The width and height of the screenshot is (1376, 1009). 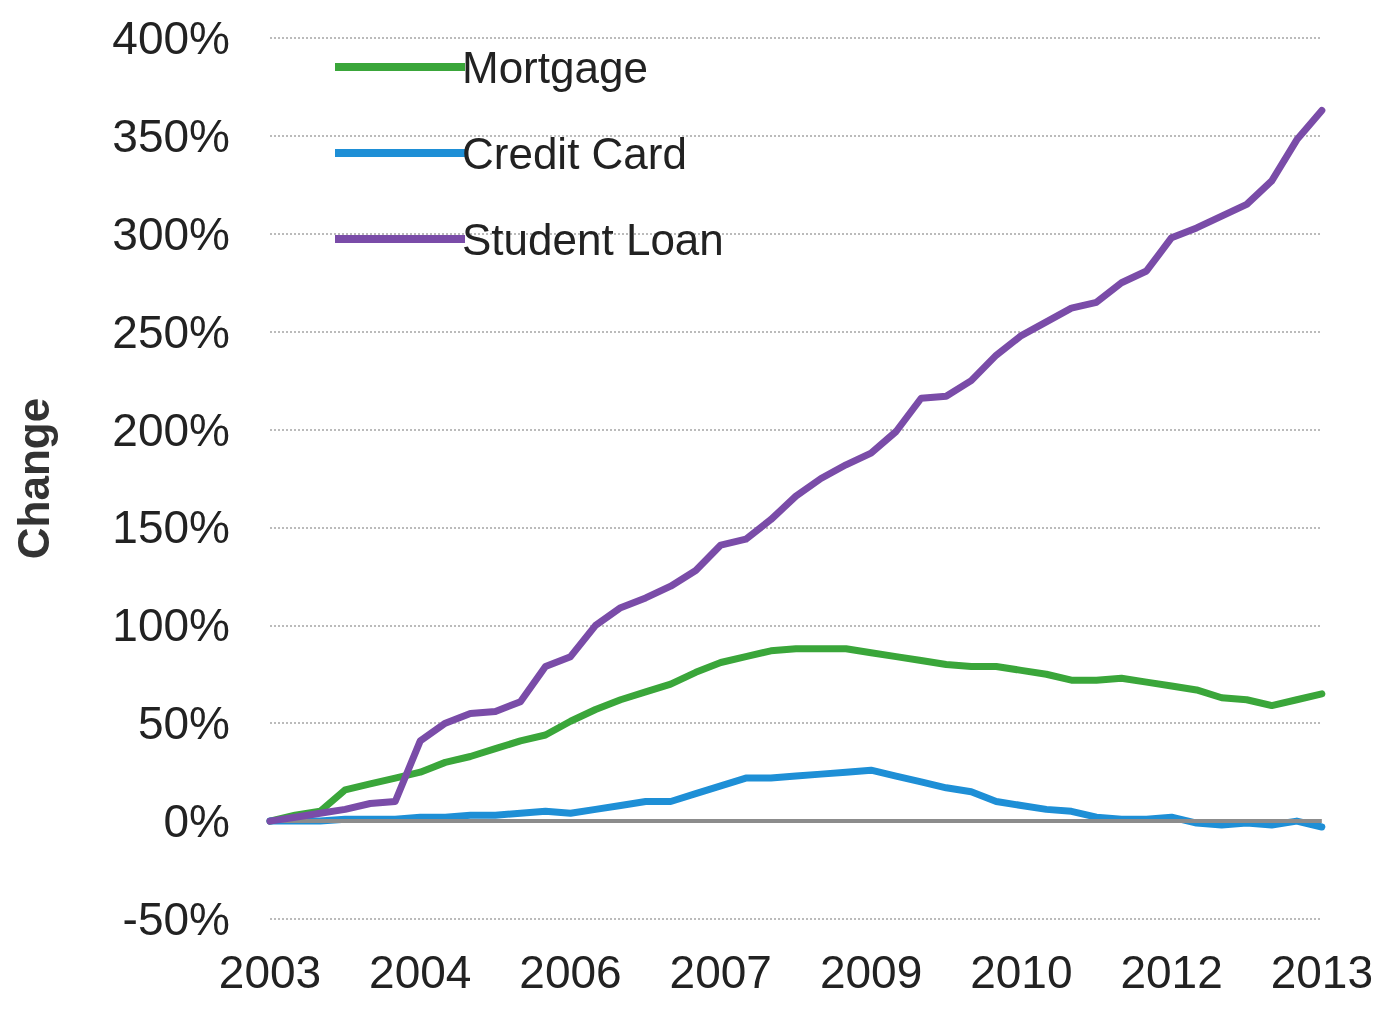 What do you see at coordinates (33, 478) in the screenshot?
I see `y-axis-title: Change` at bounding box center [33, 478].